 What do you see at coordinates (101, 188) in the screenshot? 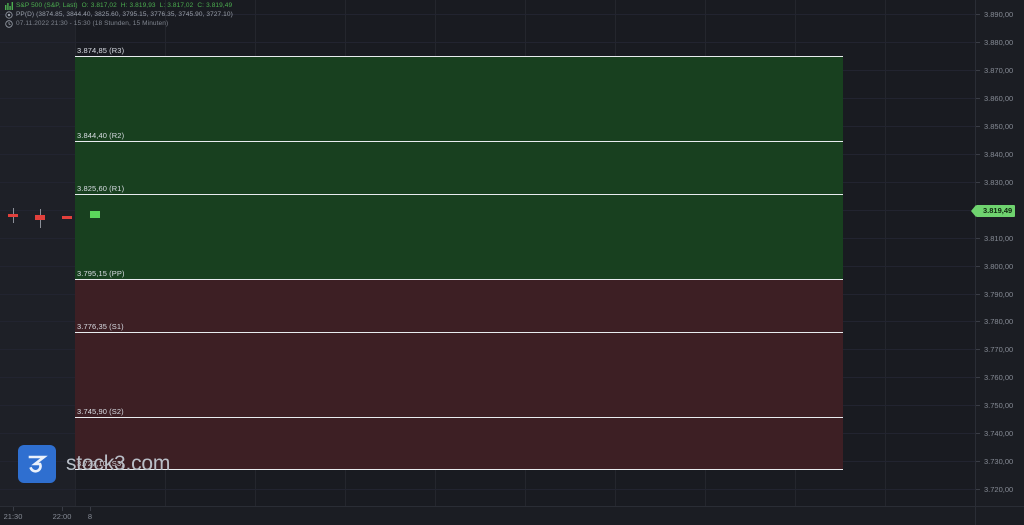
I see `pivot-label-R1: 3.825,60 (R1)` at bounding box center [101, 188].